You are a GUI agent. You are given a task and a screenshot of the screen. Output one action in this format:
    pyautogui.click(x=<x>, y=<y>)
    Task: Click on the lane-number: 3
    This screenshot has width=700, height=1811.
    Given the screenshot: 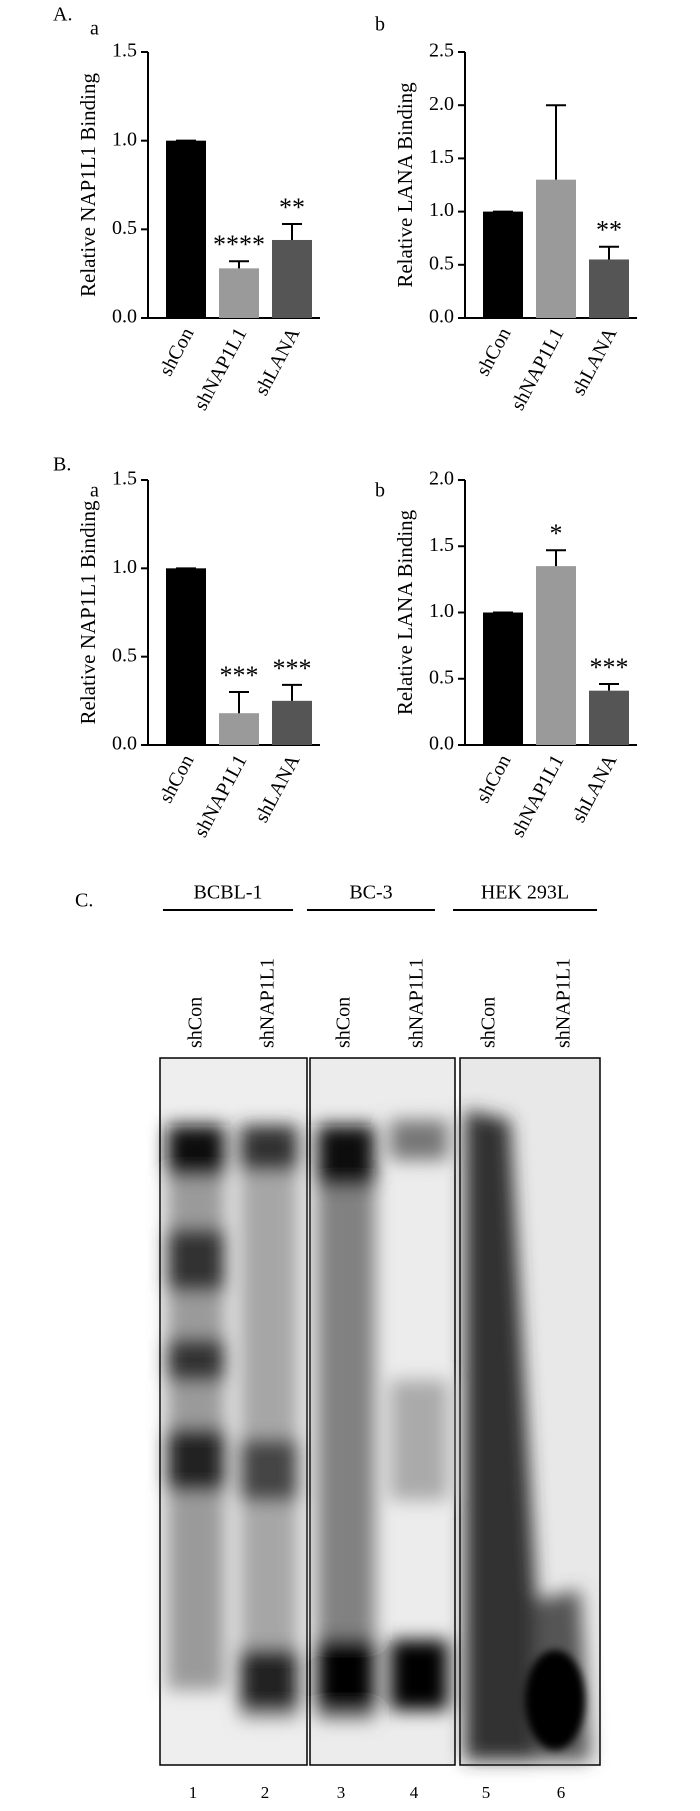 What is the action you would take?
    pyautogui.click(x=341, y=1792)
    